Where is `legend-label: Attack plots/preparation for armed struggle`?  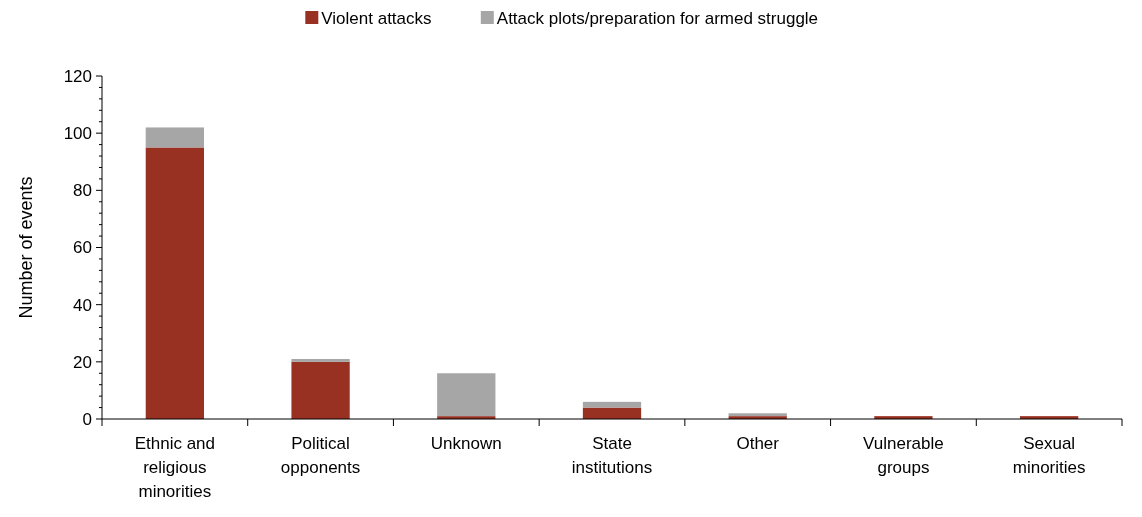
legend-label: Attack plots/preparation for armed struggle is located at coordinates (657, 18).